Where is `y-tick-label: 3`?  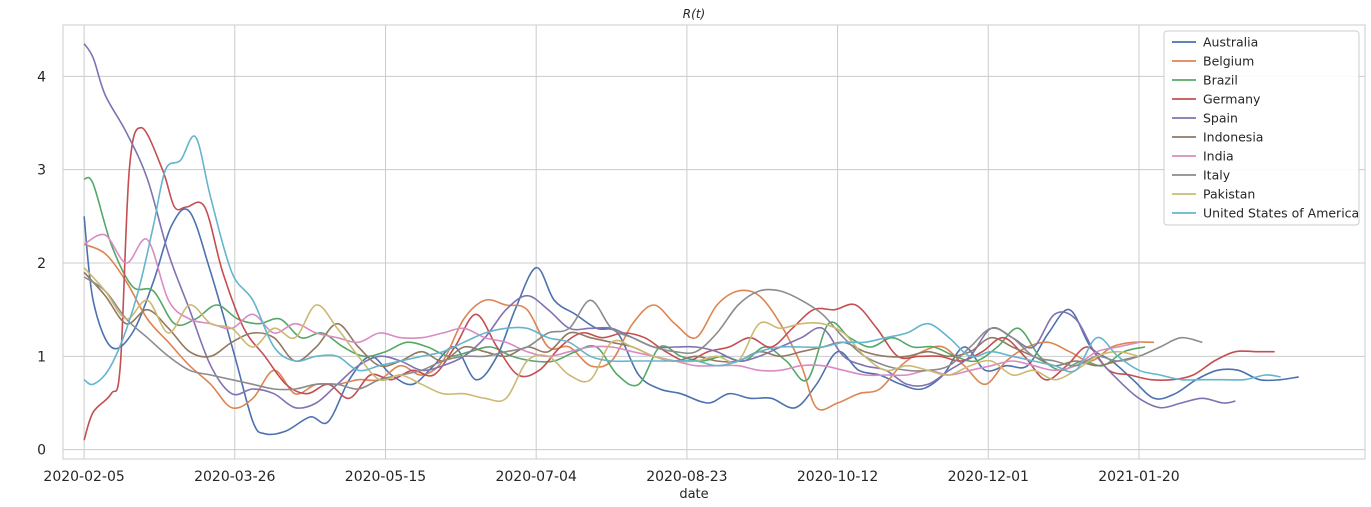 y-tick-label: 3 is located at coordinates (41, 171).